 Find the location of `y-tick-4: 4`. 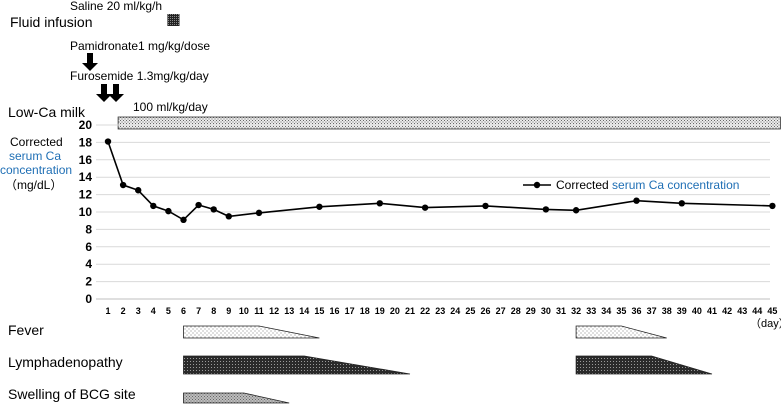

y-tick-4: 4 is located at coordinates (88, 264).